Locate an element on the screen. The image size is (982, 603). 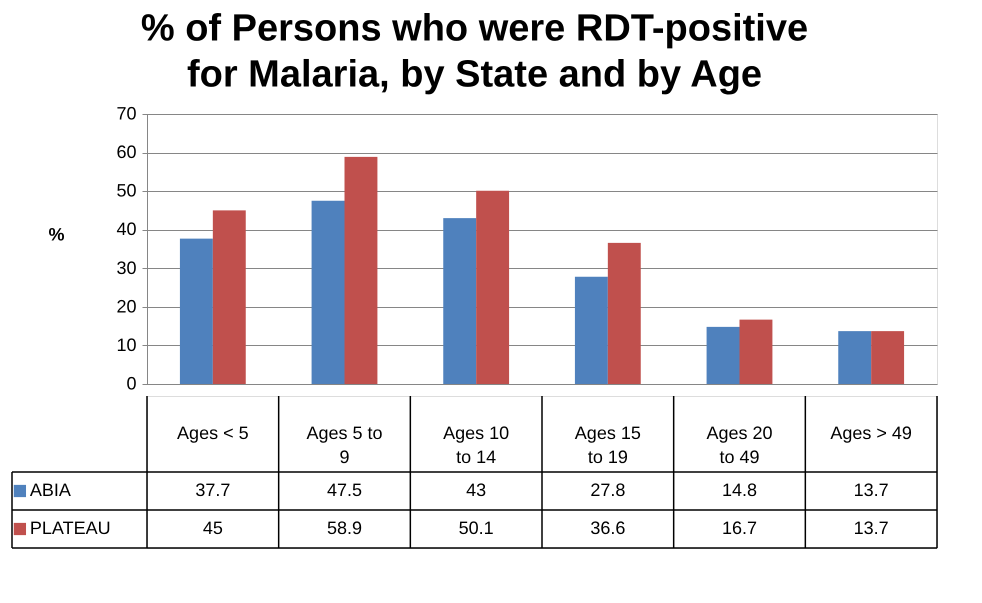
y-tick-label: 50 is located at coordinates (126, 190).